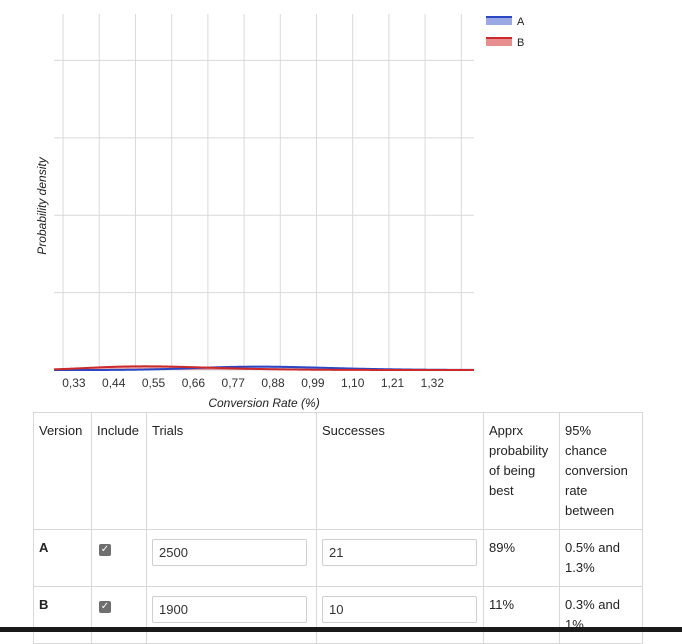  I want to click on ci-line: 0.5% and, so click(592, 547).